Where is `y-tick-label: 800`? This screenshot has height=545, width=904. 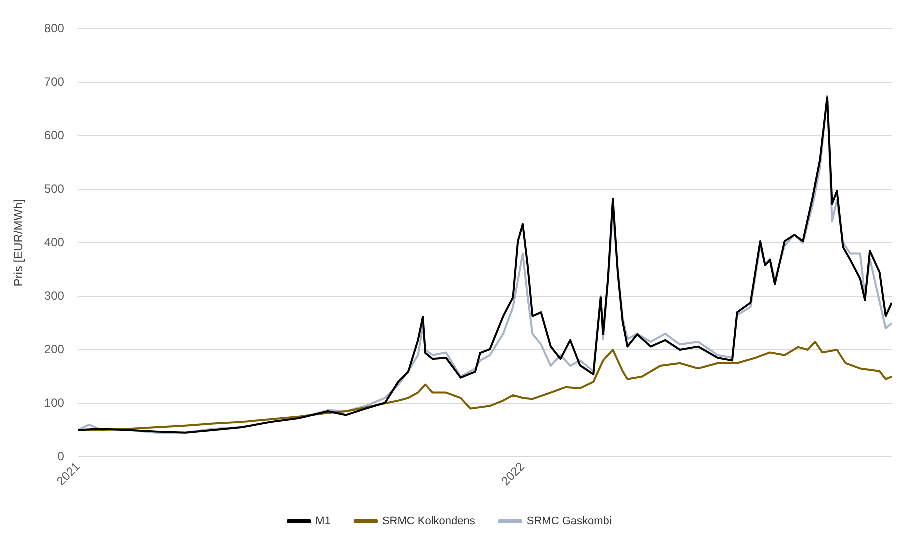
y-tick-label: 800 is located at coordinates (54, 29).